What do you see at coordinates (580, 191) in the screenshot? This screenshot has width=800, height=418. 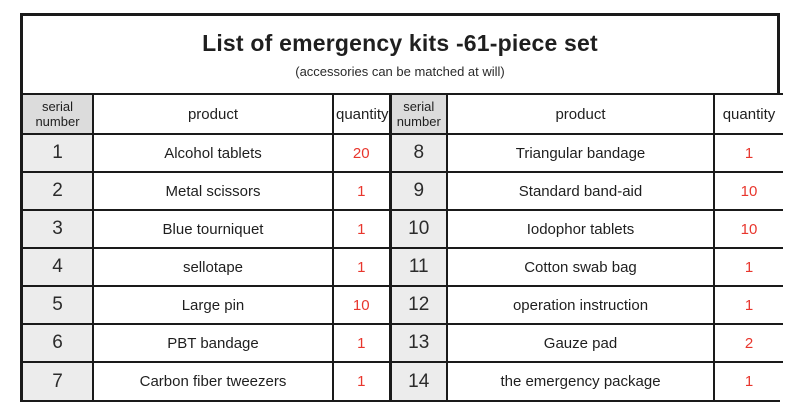 I see `product-cell: Standard band-aid` at bounding box center [580, 191].